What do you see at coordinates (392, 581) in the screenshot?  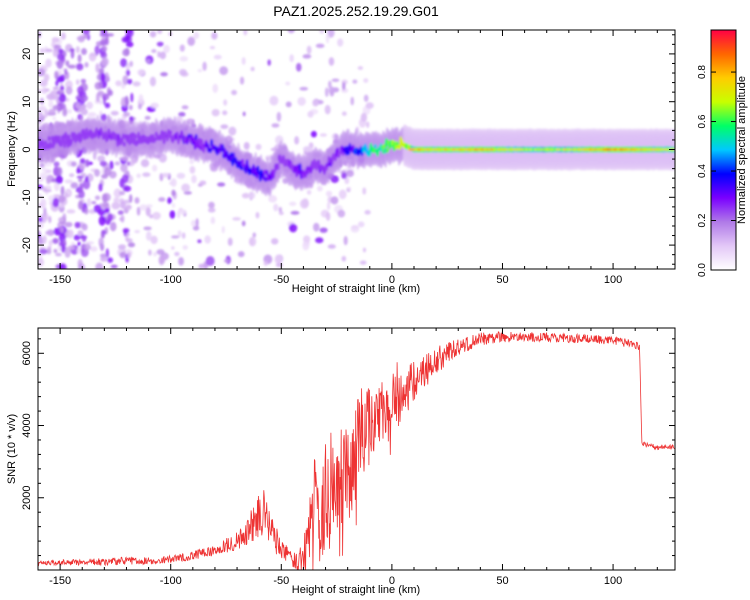 I see `x-tick-label: 0` at bounding box center [392, 581].